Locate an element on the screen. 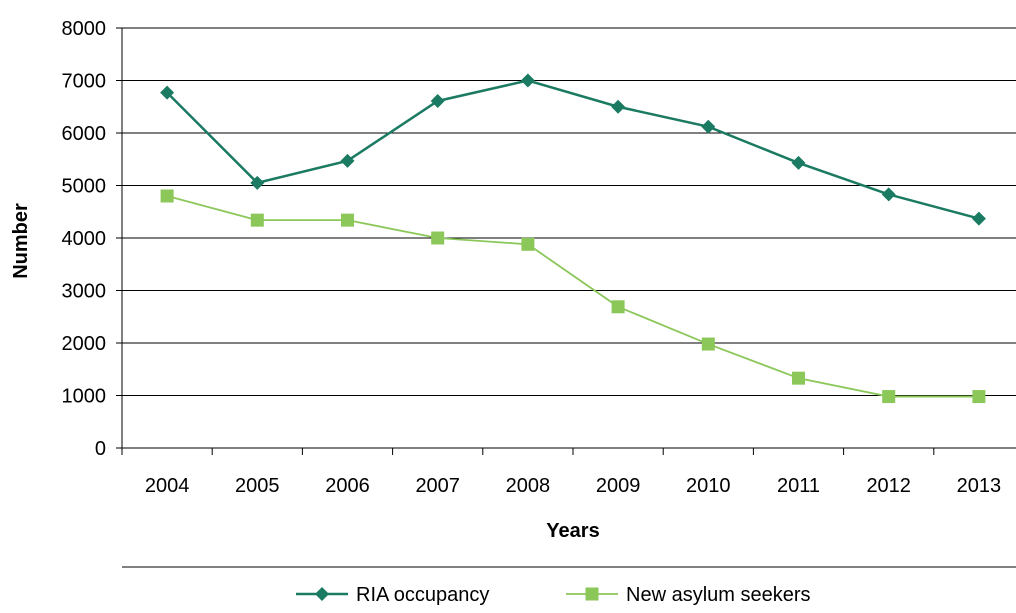 The width and height of the screenshot is (1016, 613). x-tick-label: 2004 is located at coordinates (167, 486).